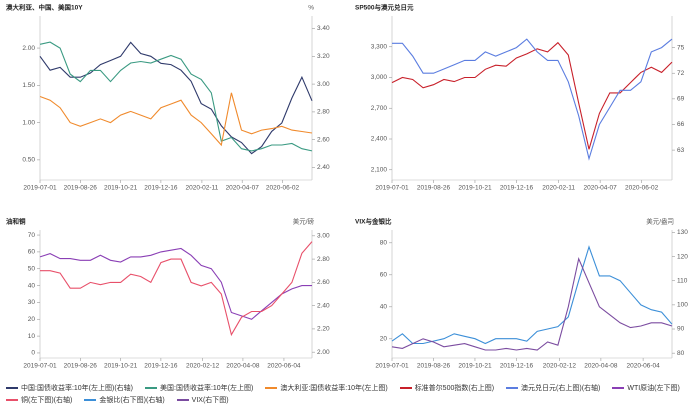 The width and height of the screenshot is (698, 416). What do you see at coordinates (77, 388) in the screenshot?
I see `legend-label: 中国:国债收益率:10年(左上图)(右轴)` at bounding box center [77, 388].